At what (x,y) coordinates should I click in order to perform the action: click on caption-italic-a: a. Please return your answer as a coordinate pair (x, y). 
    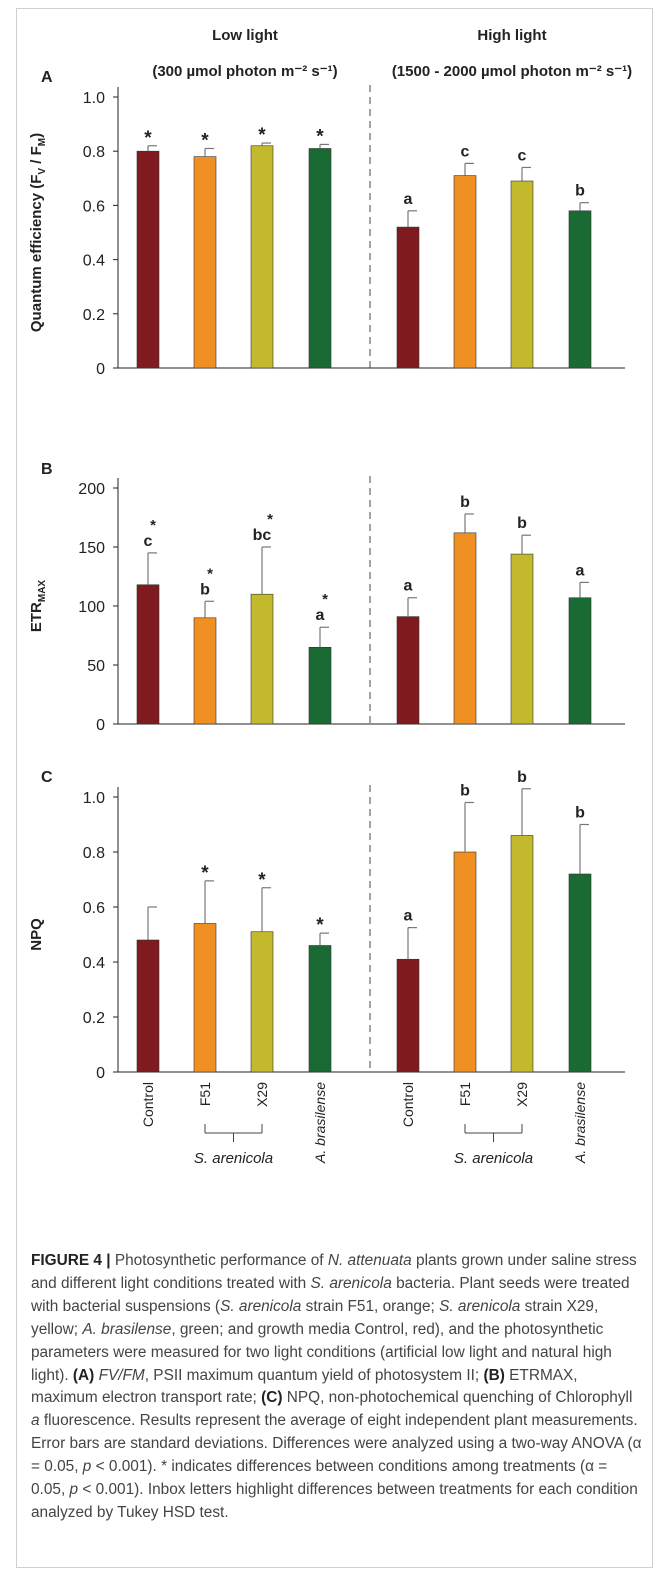
    Looking at the image, I should click on (35, 1421).